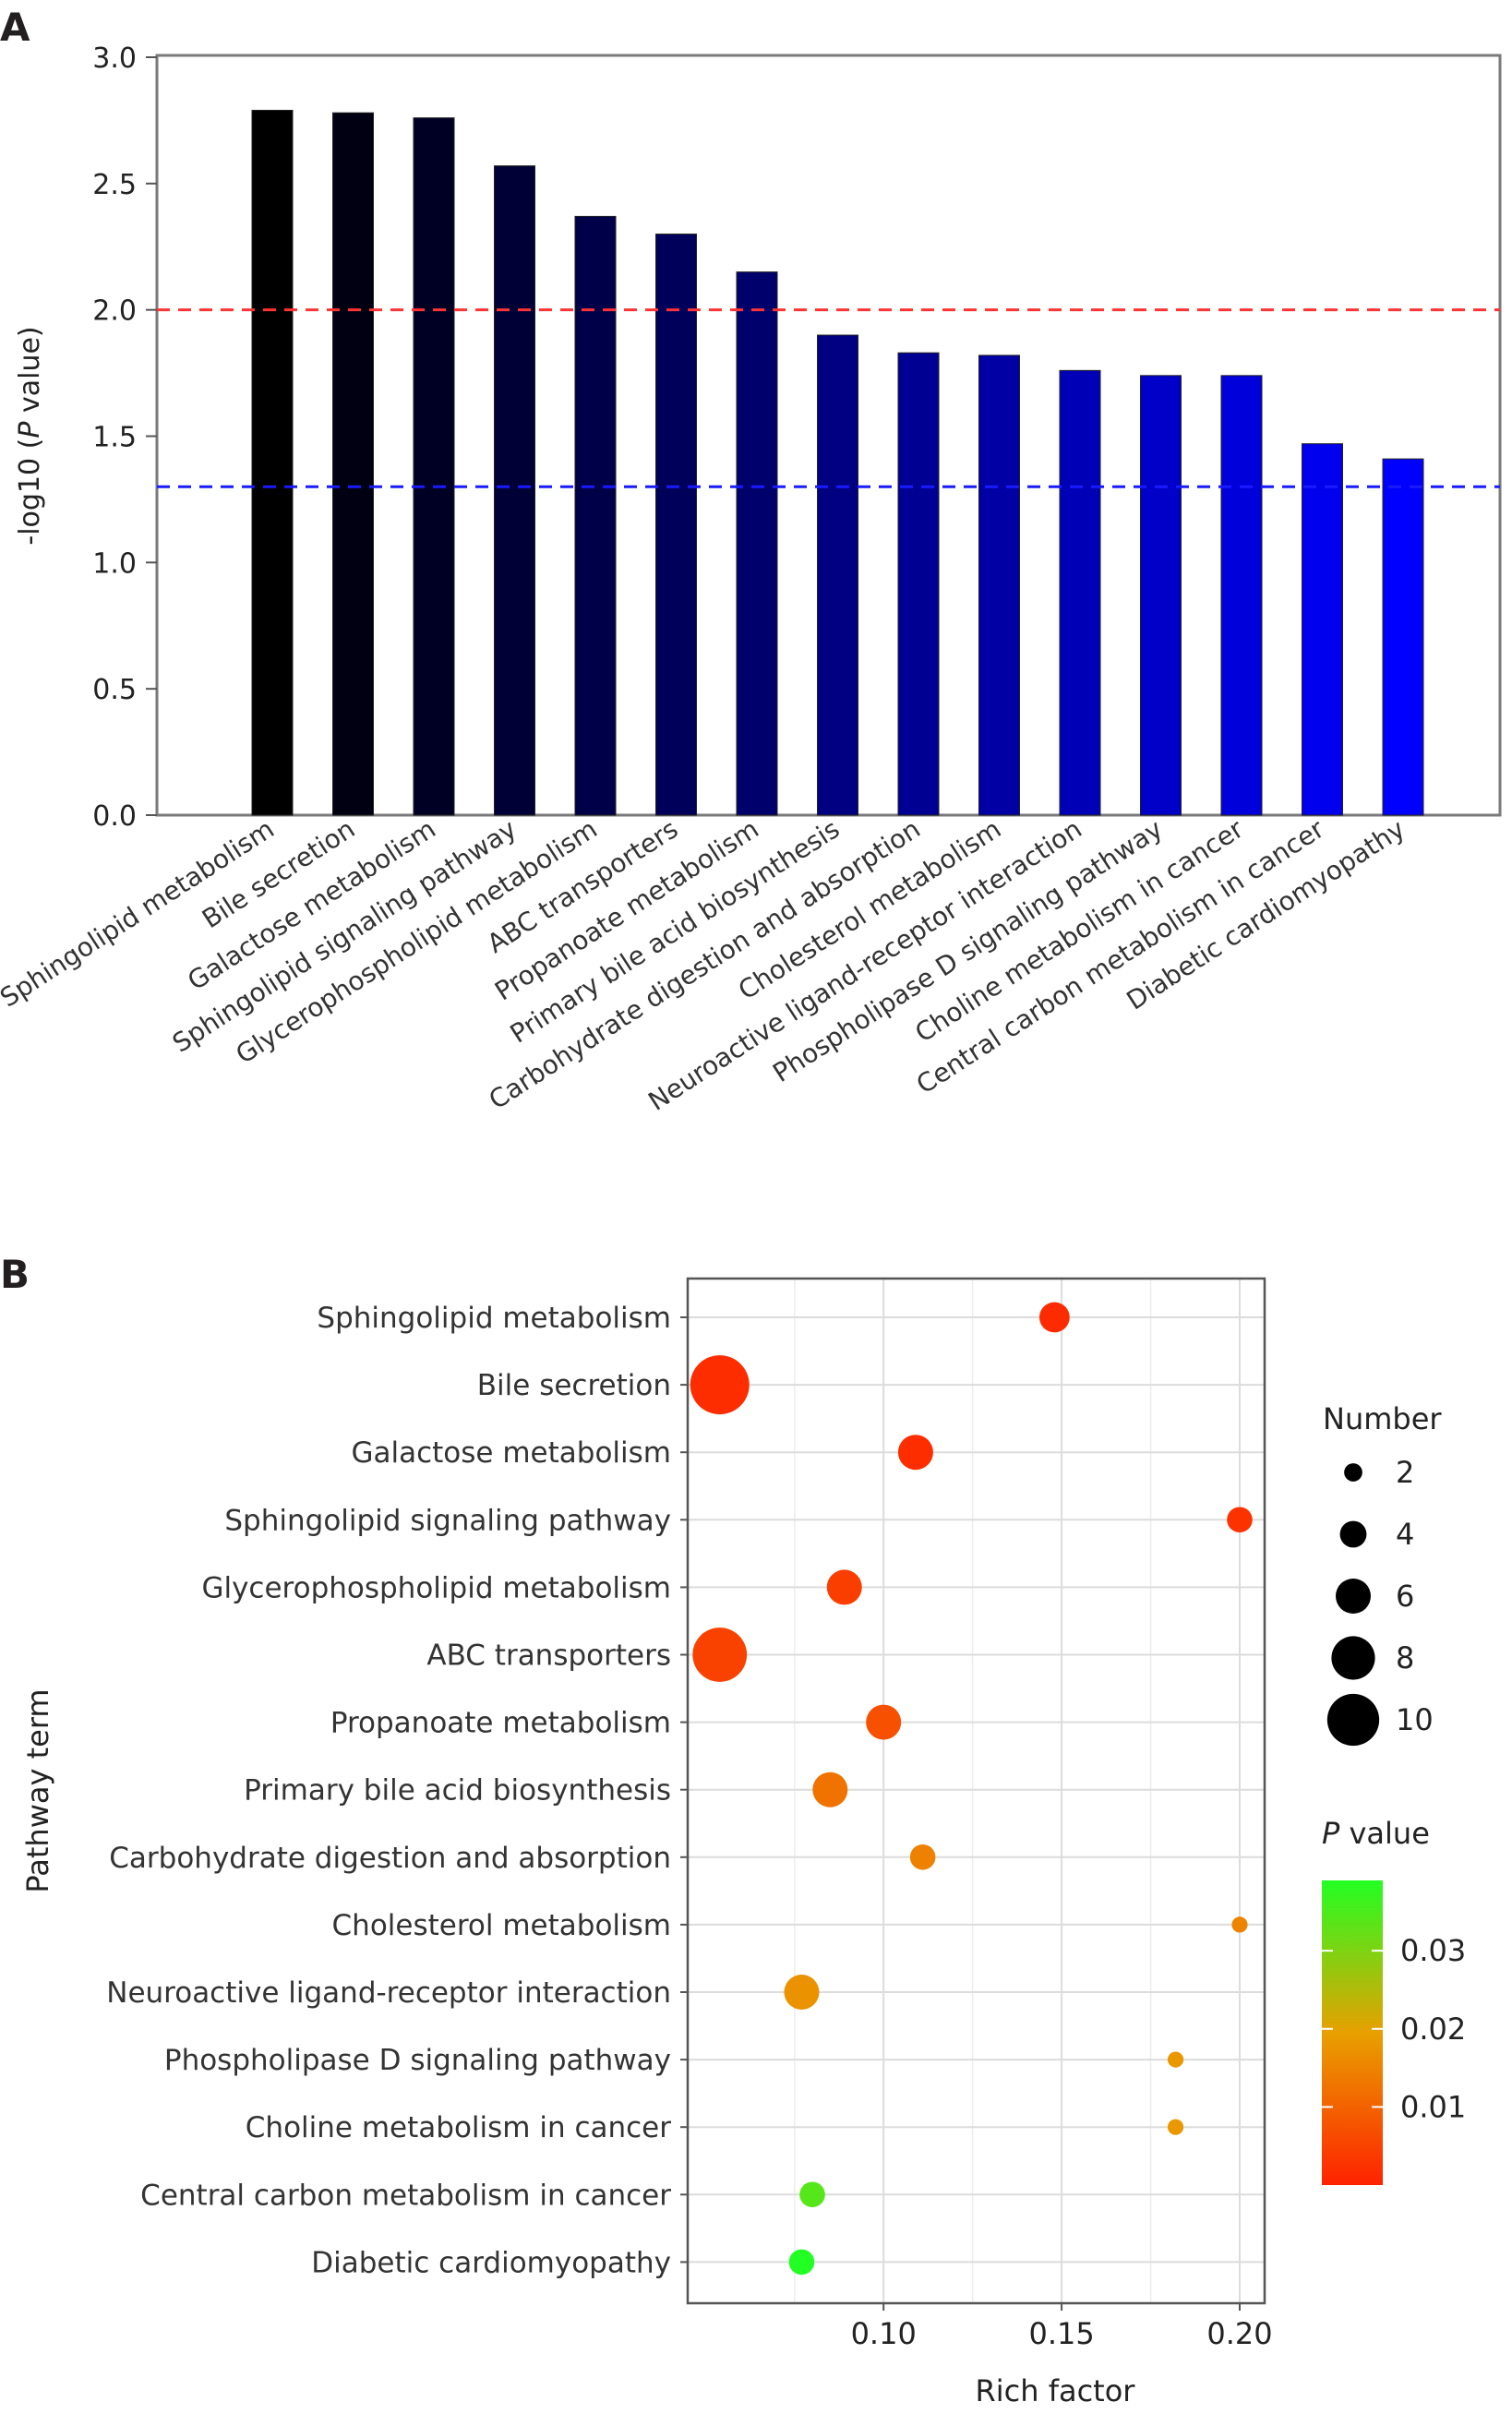  I want to click on bar-y-tick-label: 0.5, so click(114, 690).